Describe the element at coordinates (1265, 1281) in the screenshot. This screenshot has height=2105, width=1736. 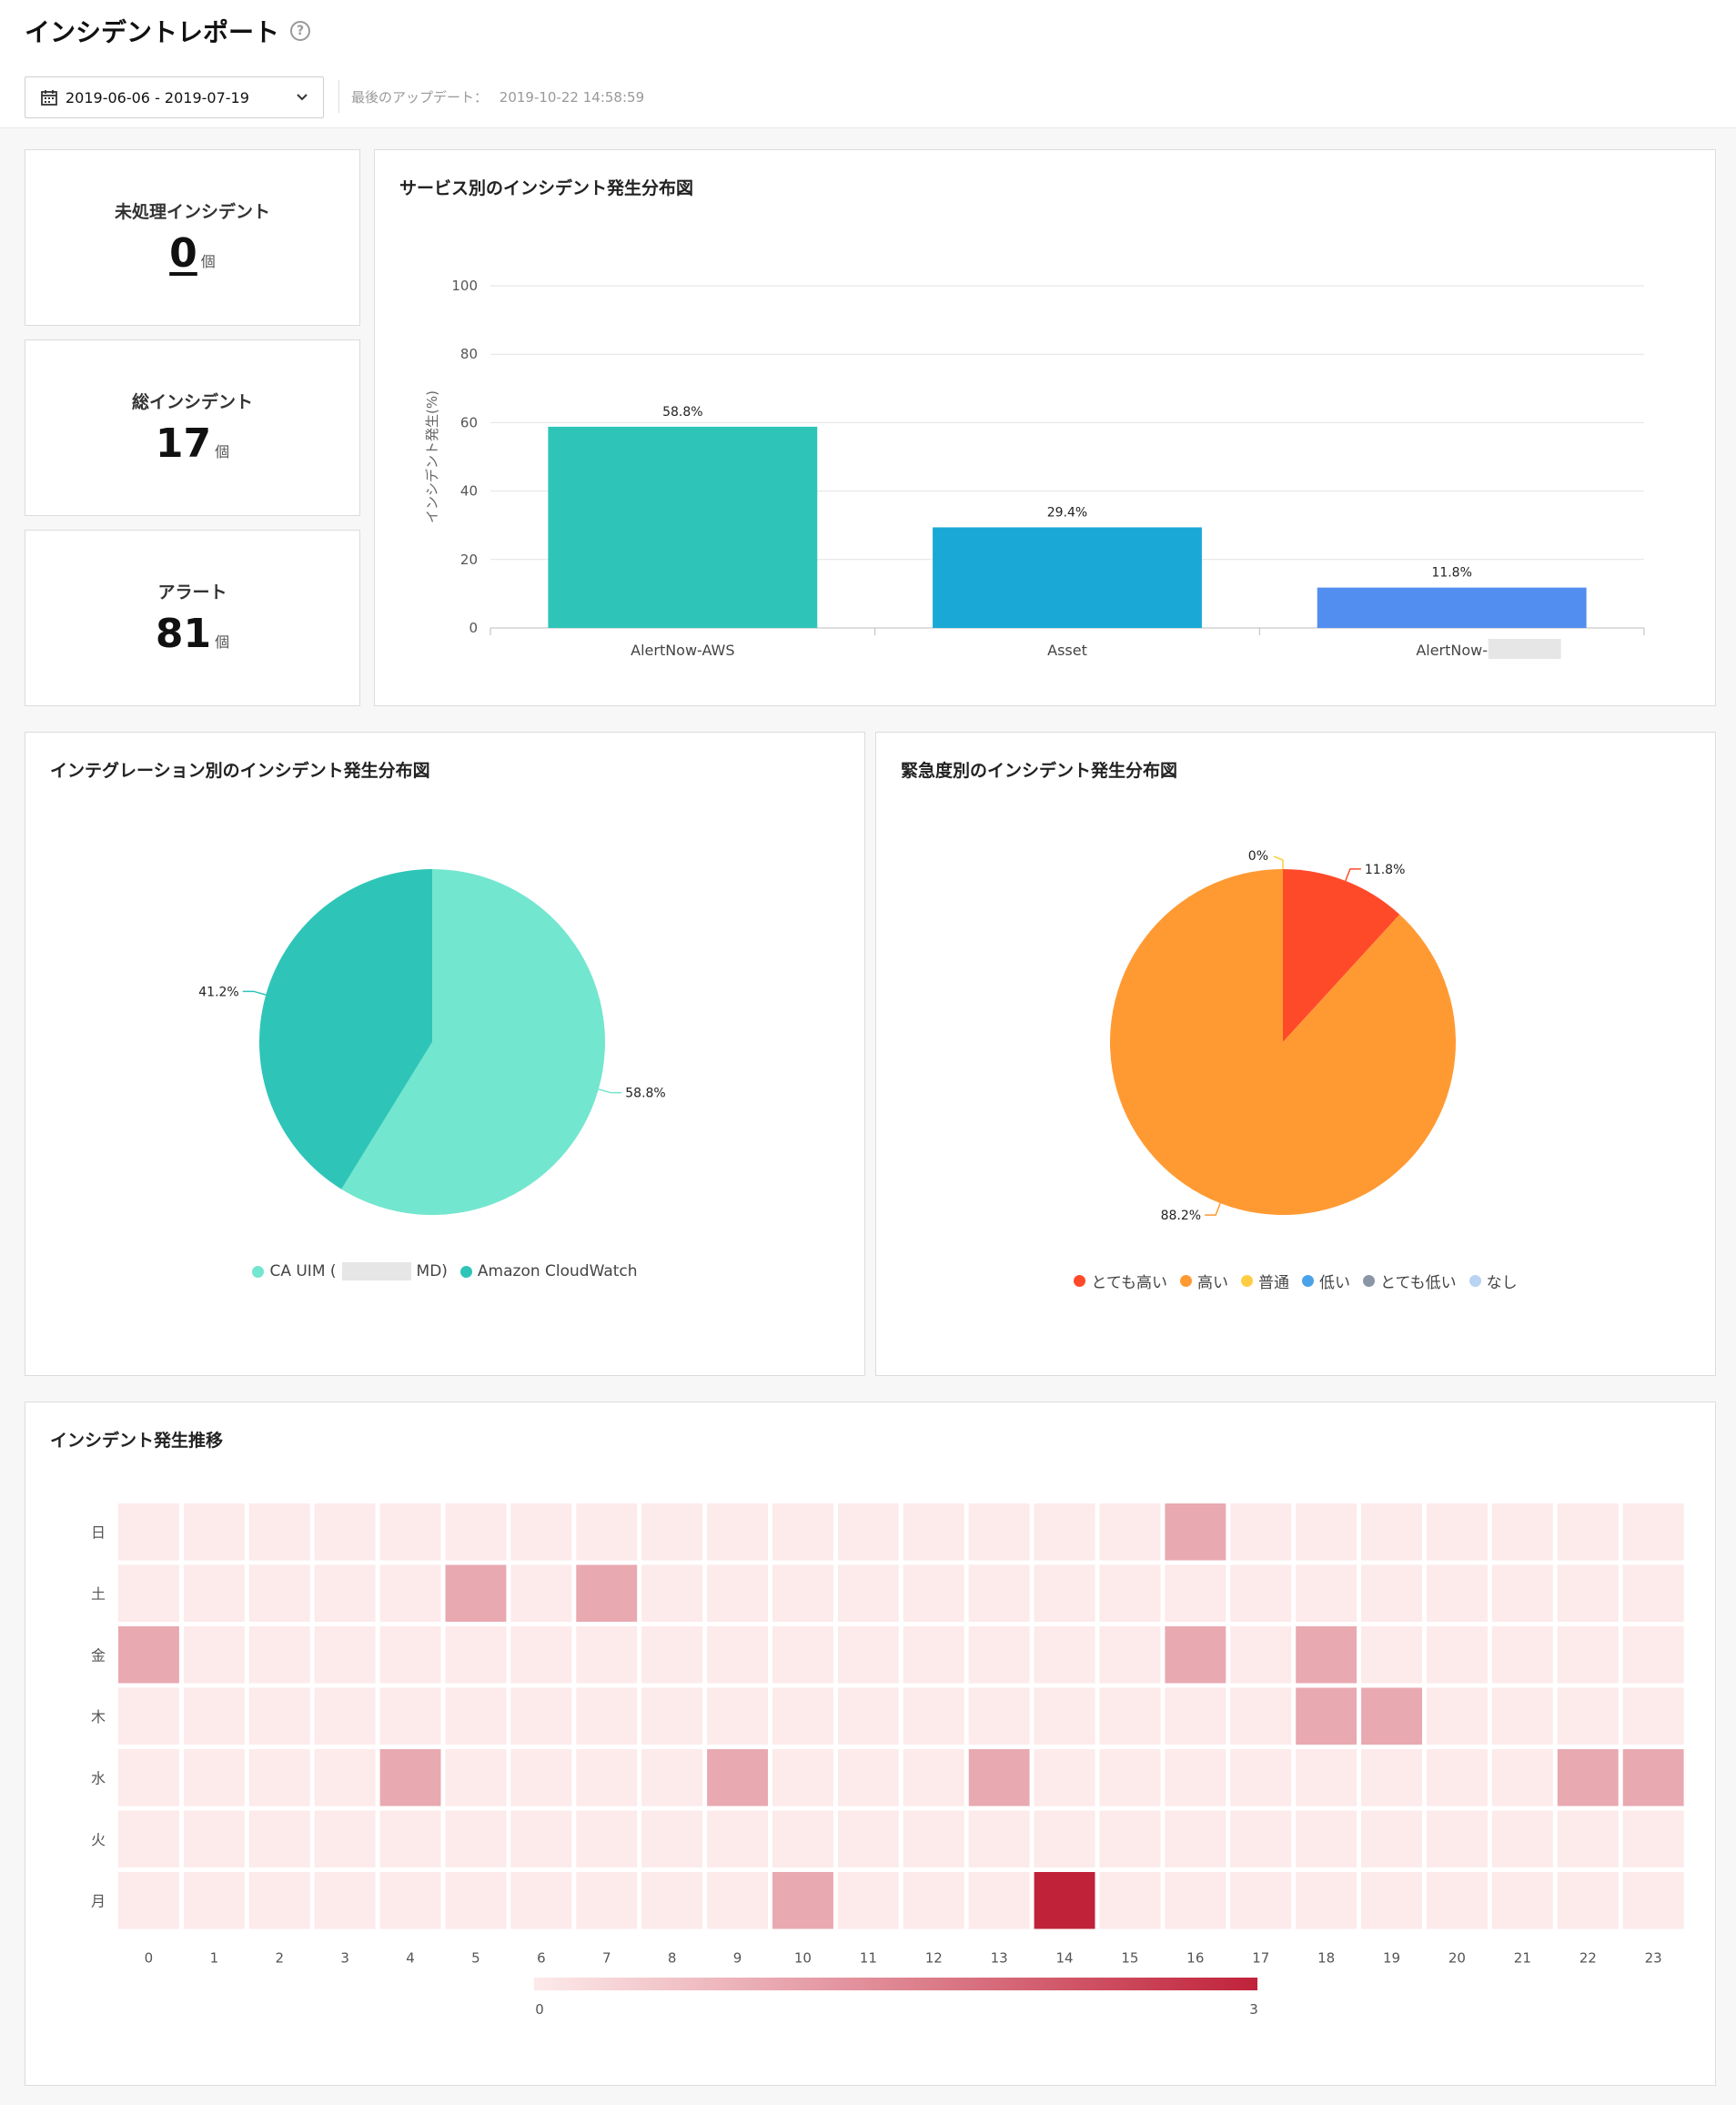
I see `legend-item-severity: 普通` at that location.